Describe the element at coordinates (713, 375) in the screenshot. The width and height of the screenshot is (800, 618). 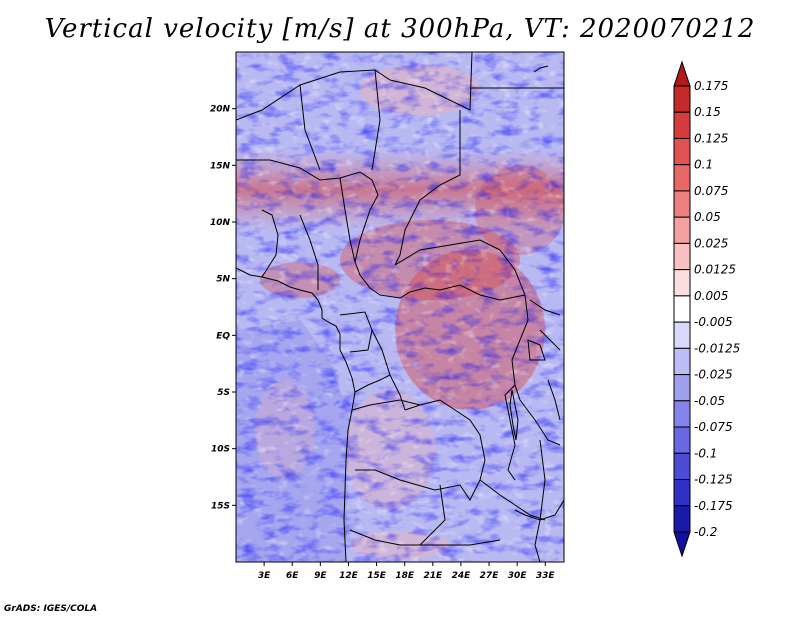
I see `colorbar-label: -0.025` at that location.